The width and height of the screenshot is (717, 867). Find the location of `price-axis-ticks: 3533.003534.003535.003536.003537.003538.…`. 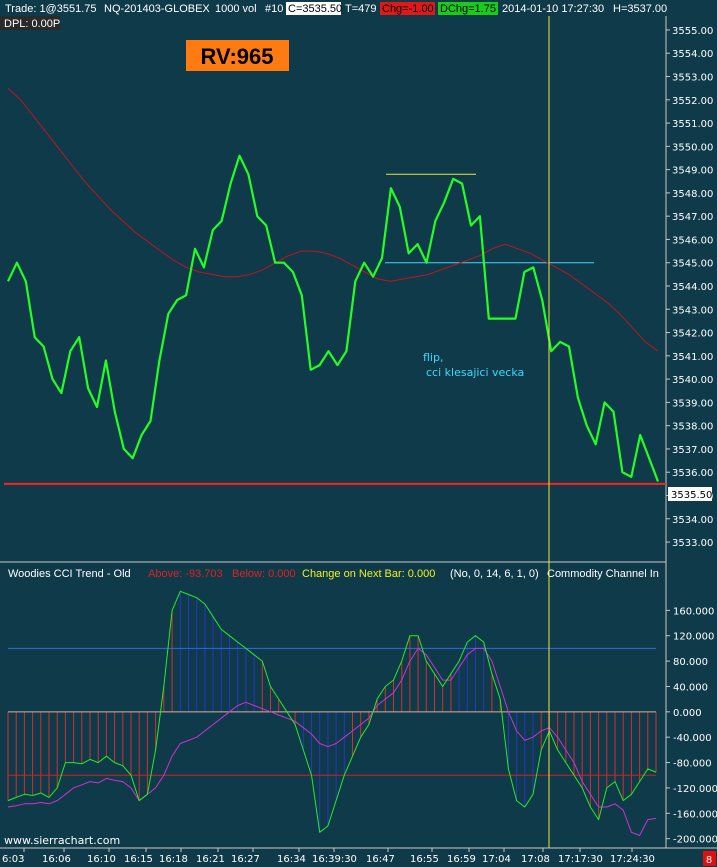

price-axis-ticks: 3533.003534.003535.003536.003537.003538.… is located at coordinates (689, 287).